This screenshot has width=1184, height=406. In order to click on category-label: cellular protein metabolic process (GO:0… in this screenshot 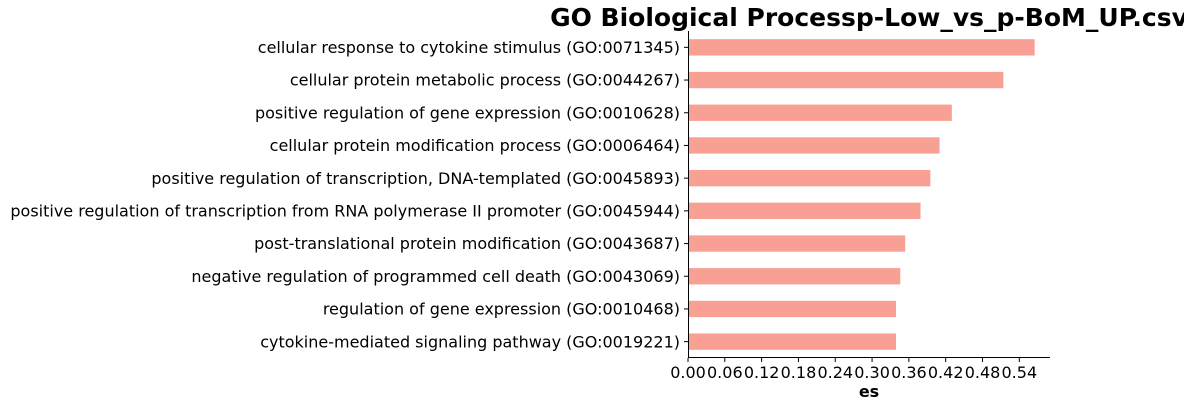, I will do `click(485, 80)`.